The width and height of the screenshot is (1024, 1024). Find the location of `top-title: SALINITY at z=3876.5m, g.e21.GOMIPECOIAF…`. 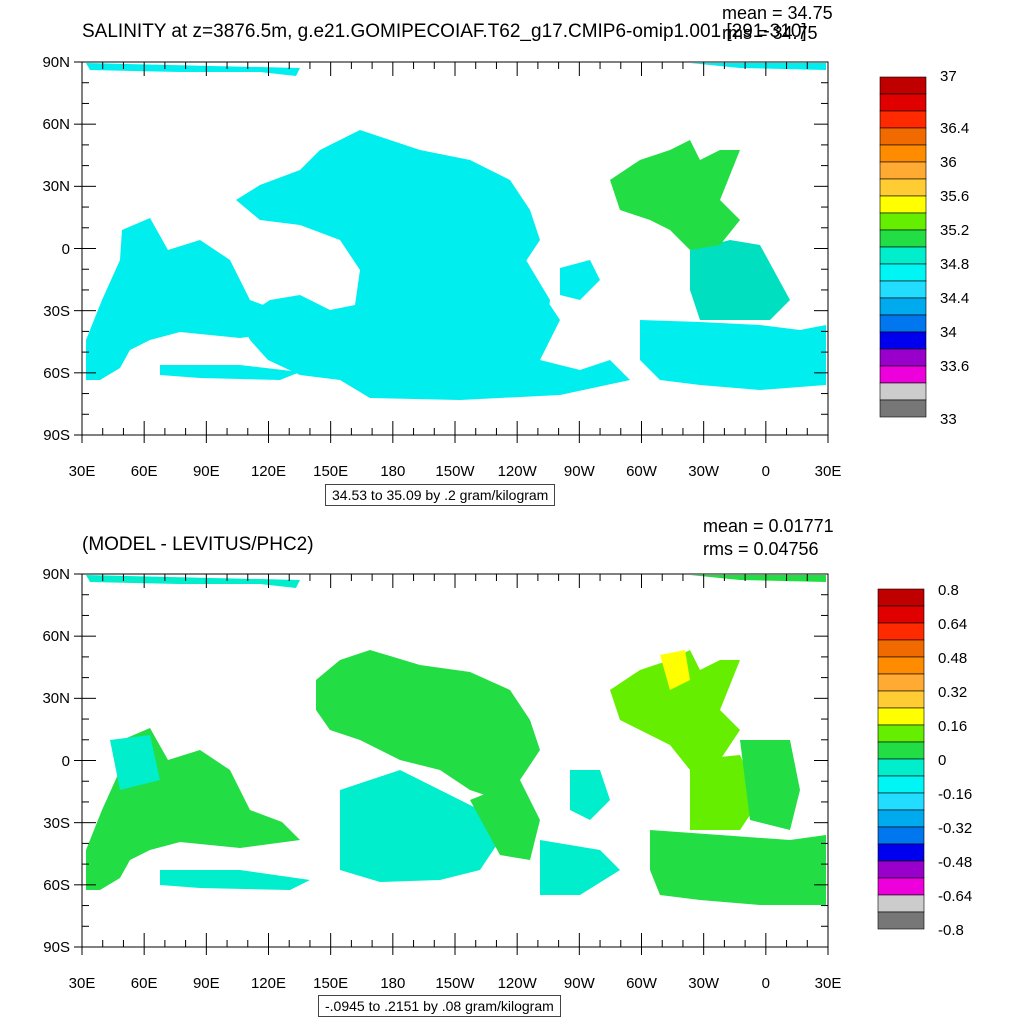

top-title: SALINITY at z=3876.5m, g.e21.GOMIPECOIAF… is located at coordinates (444, 31).